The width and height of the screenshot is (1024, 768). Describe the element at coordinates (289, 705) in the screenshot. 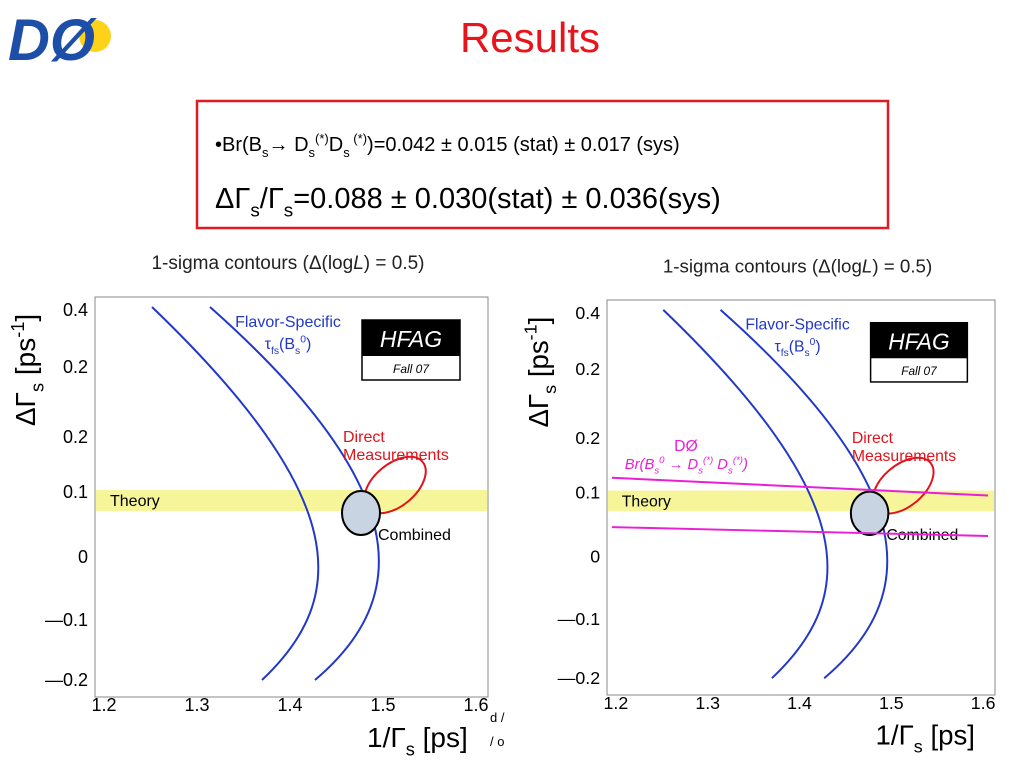

I see `x-tick-label: 1.4` at that location.